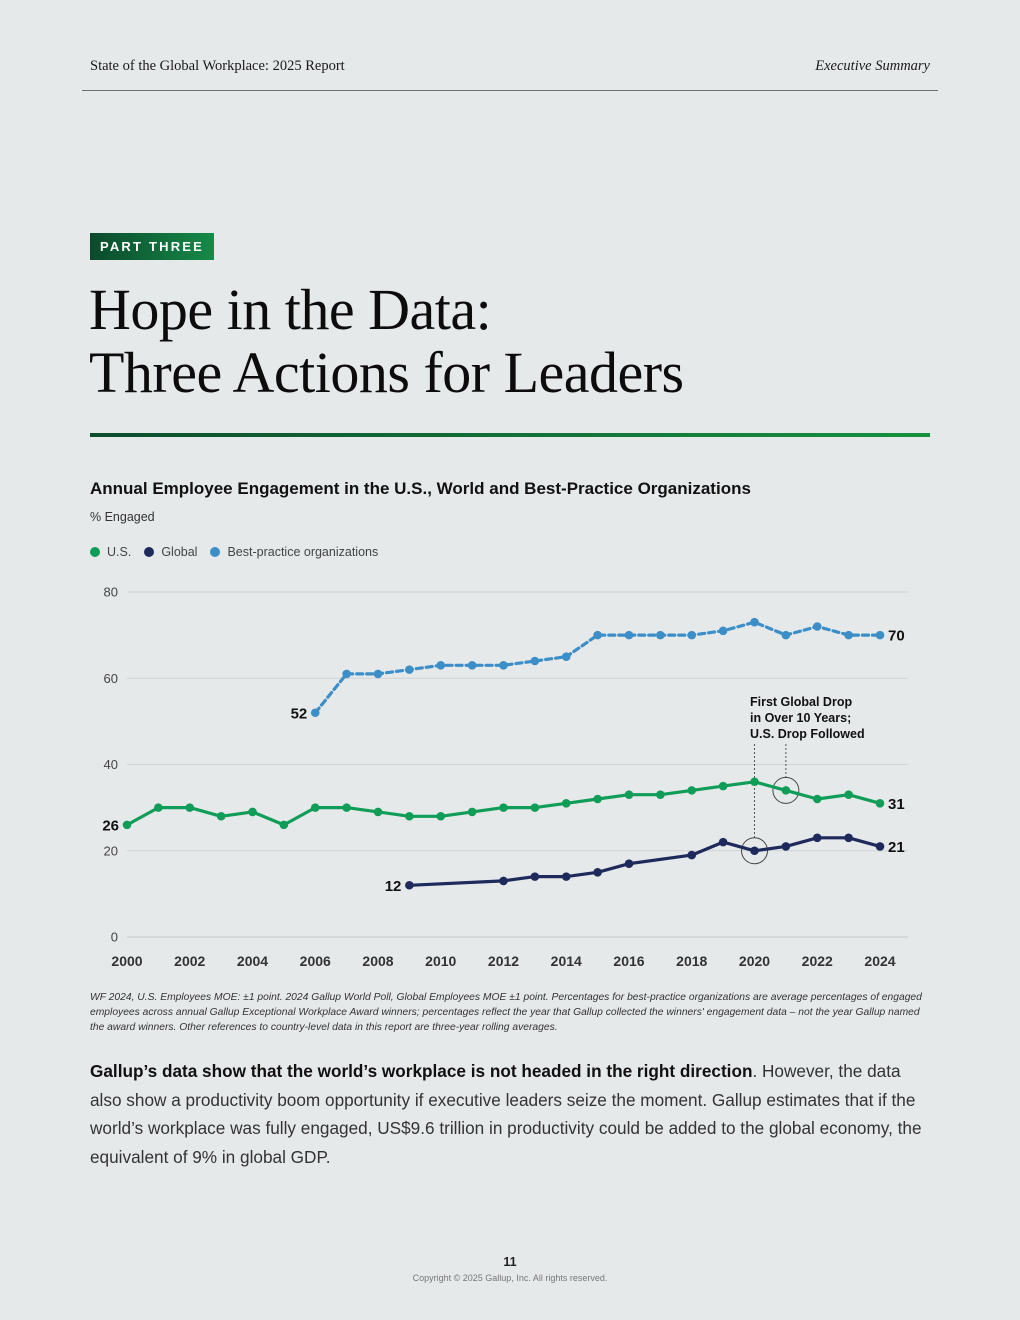 The height and width of the screenshot is (1320, 1020). I want to click on data-point-u-s-2004, so click(252, 812).